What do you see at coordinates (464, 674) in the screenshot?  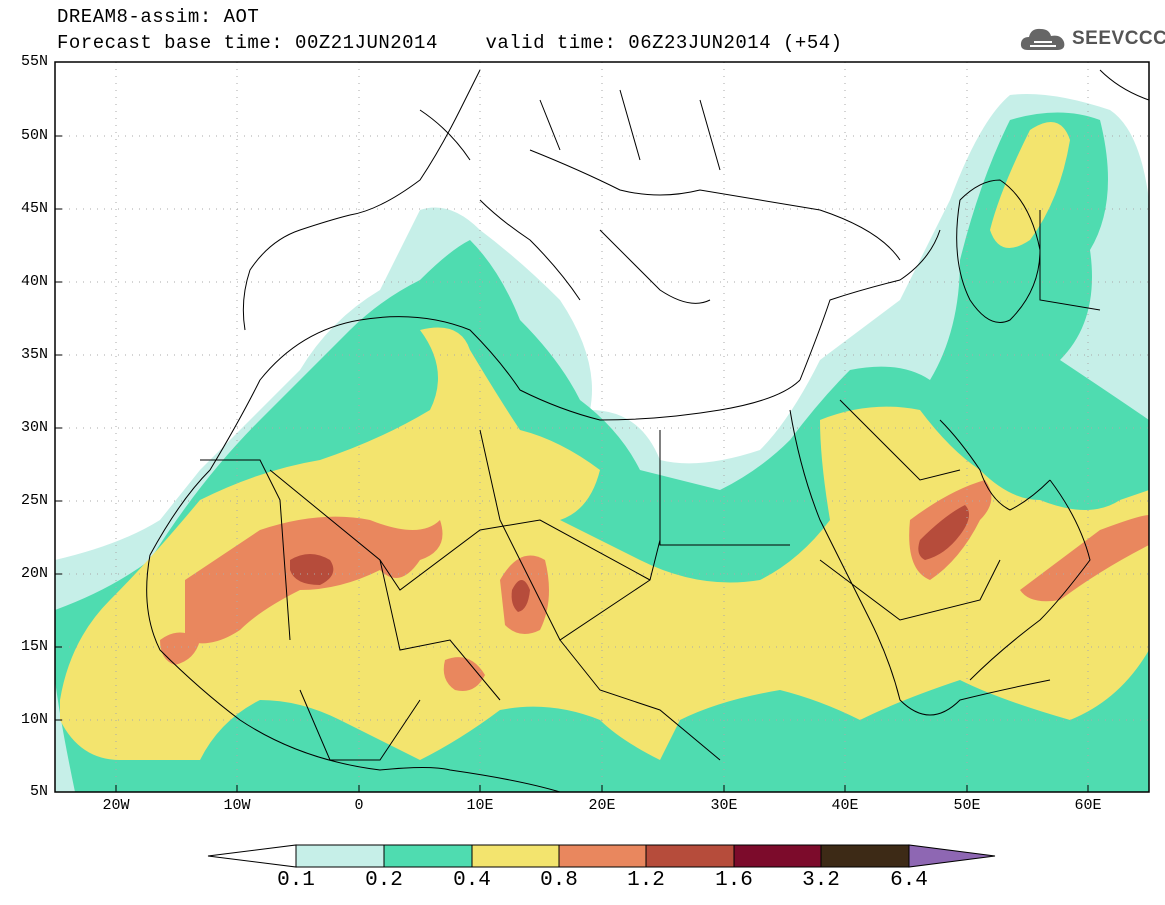 I see `aot-level-0.8-f` at bounding box center [464, 674].